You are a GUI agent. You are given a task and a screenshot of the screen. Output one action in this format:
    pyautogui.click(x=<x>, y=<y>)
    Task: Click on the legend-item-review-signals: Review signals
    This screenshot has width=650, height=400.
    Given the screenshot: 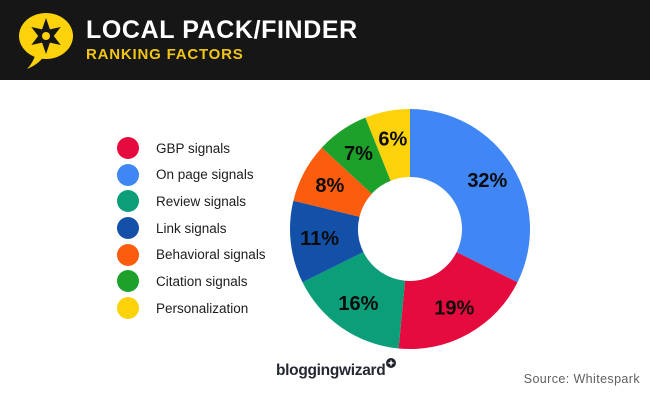 What is the action you would take?
    pyautogui.click(x=191, y=201)
    